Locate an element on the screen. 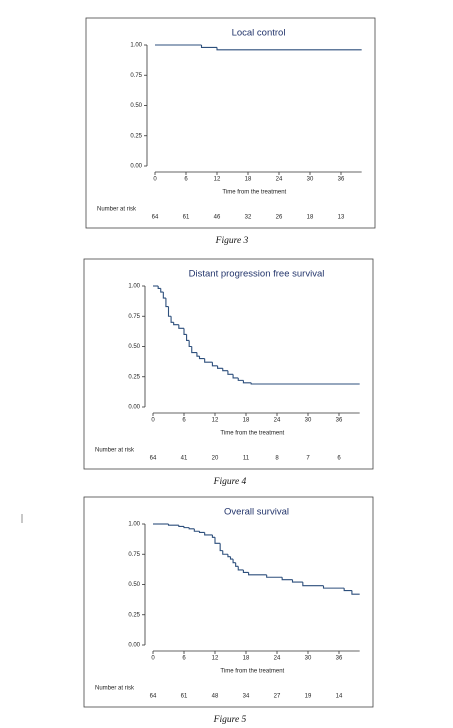  risk-count: 7 is located at coordinates (308, 459).